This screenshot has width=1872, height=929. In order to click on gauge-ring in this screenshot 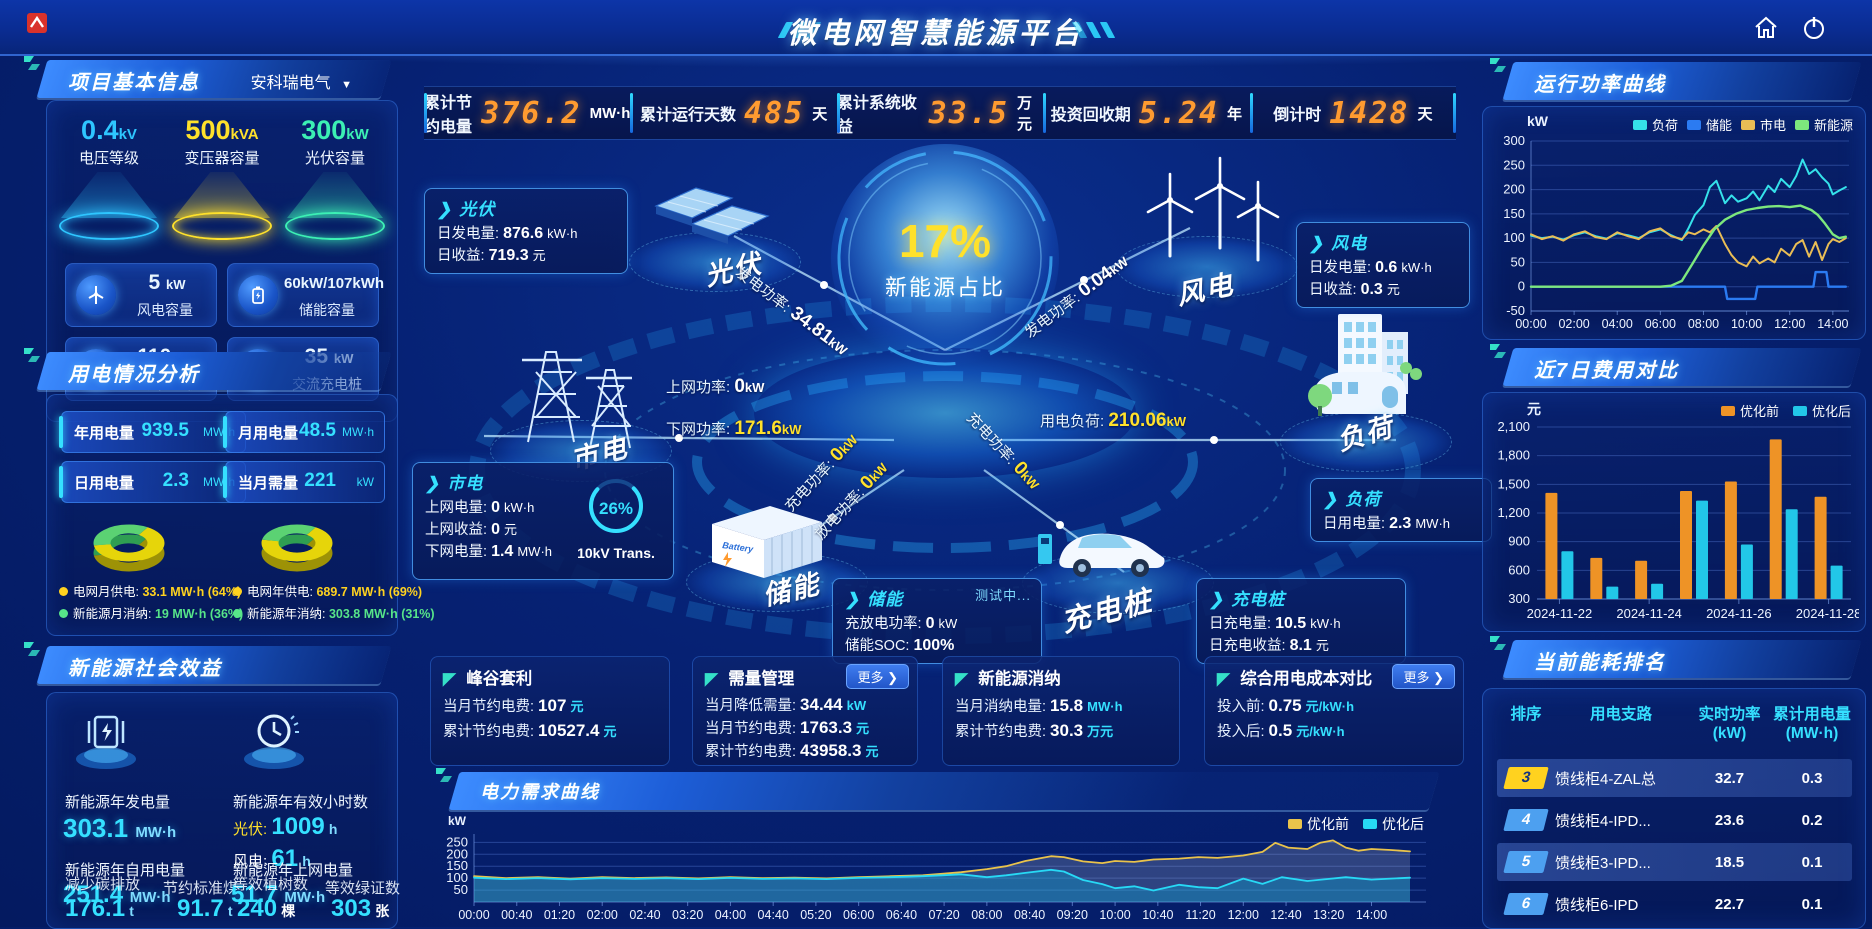, I will do `click(616, 506)`.